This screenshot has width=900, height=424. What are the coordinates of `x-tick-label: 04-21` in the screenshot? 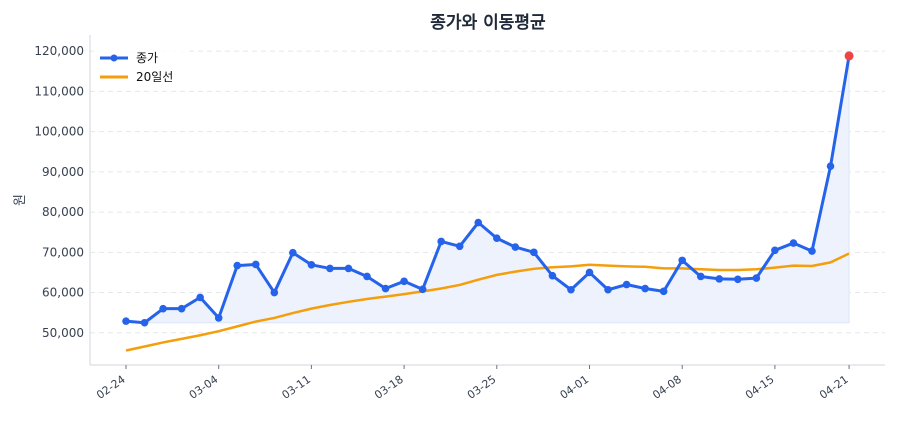 It's located at (834, 387).